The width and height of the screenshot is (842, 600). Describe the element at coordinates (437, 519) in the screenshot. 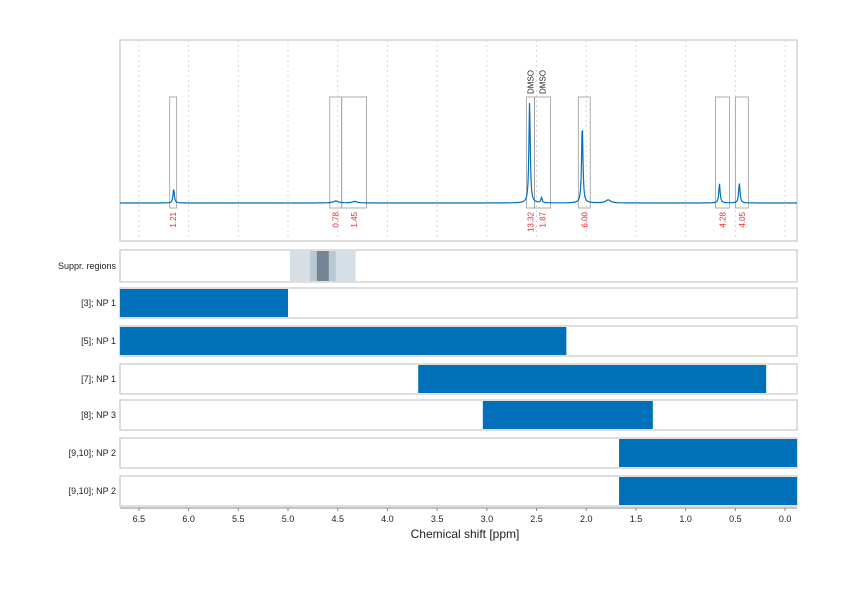

I see `tick-label: 3.5` at that location.